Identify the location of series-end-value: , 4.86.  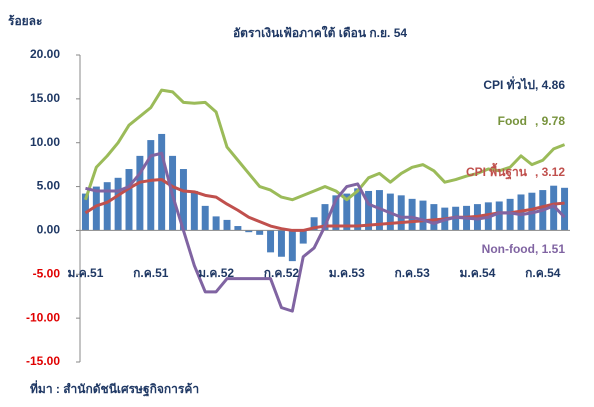
(550, 85).